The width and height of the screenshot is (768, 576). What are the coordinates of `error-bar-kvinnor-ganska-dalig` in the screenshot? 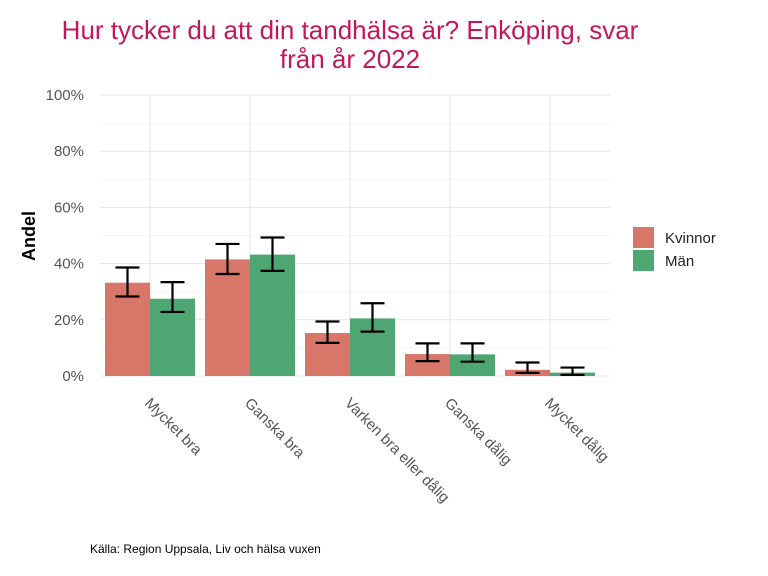 It's located at (427, 352).